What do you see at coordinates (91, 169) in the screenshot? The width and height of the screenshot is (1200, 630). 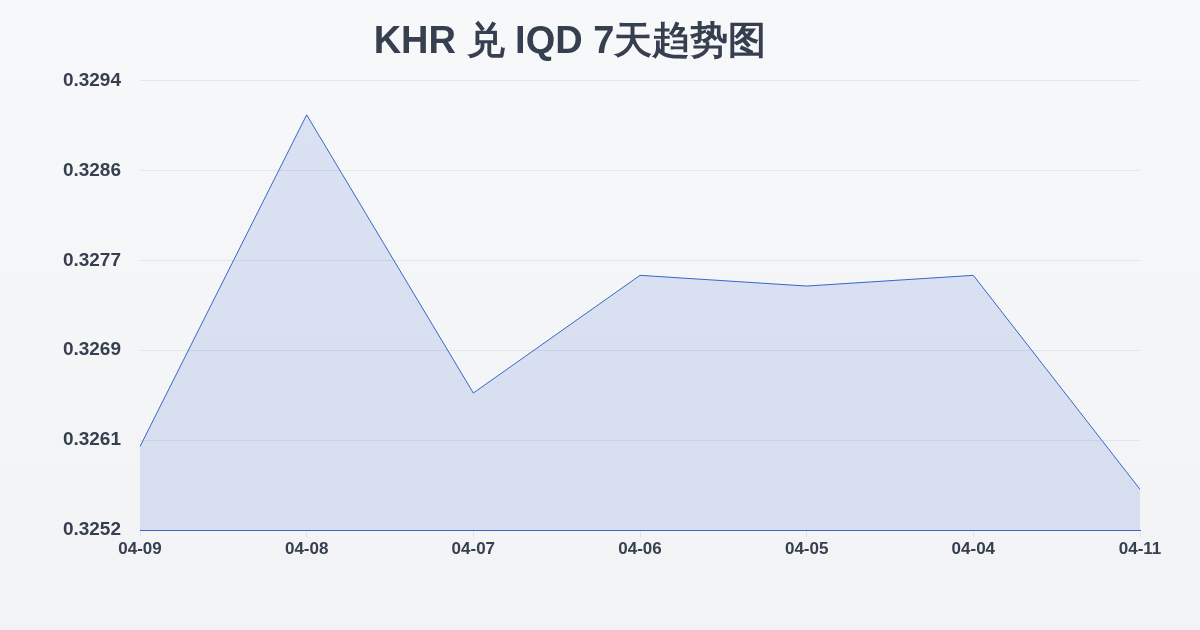 I see `y-tick-label: 0.3286` at bounding box center [91, 169].